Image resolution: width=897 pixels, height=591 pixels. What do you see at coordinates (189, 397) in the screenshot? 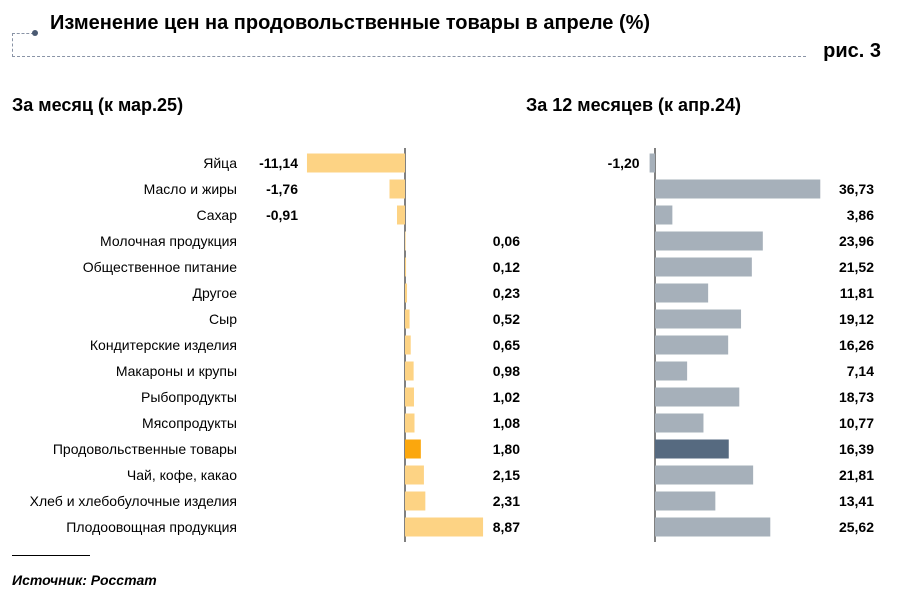
I see `category-label: Рыбопродукты` at bounding box center [189, 397].